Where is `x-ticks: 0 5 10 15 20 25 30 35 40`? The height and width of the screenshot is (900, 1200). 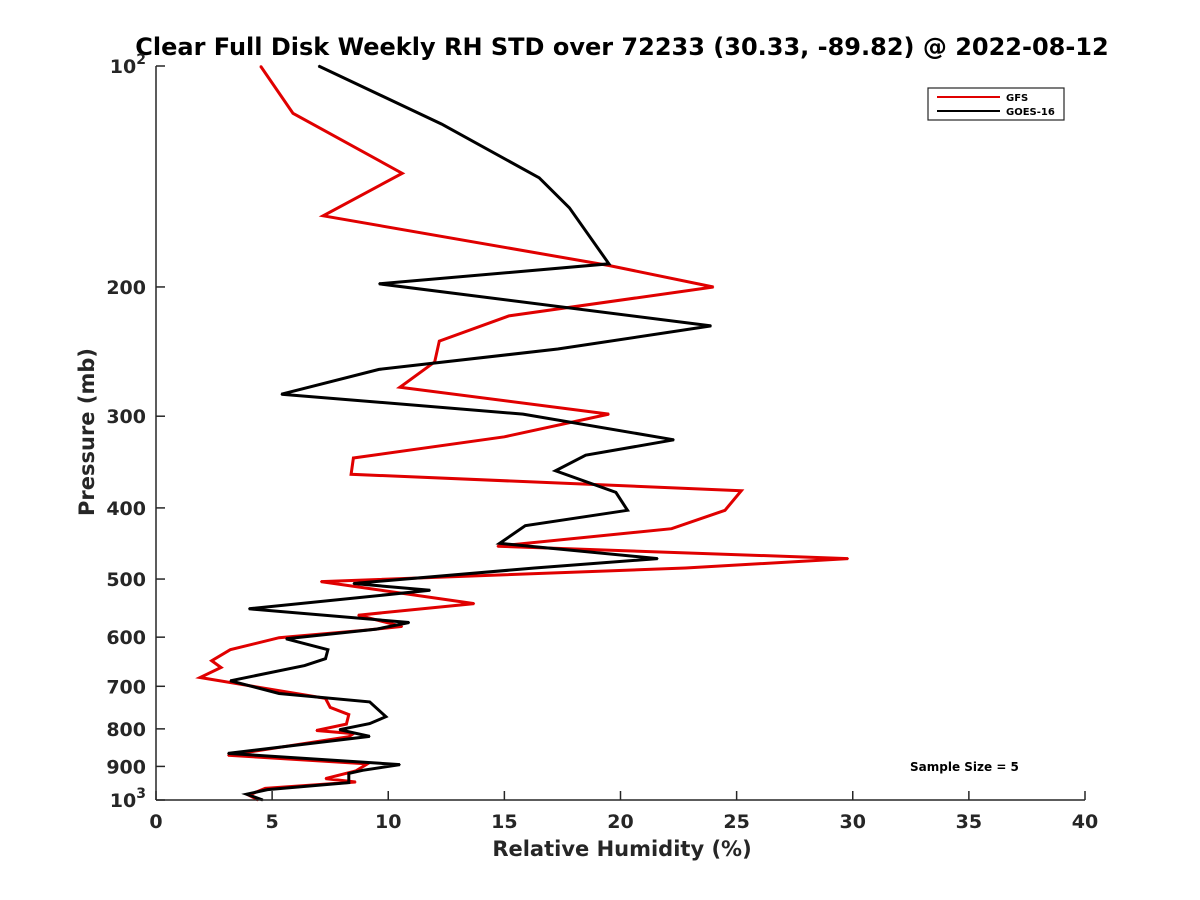 x-ticks: 0 5 10 15 20 25 30 35 40 is located at coordinates (623, 812).